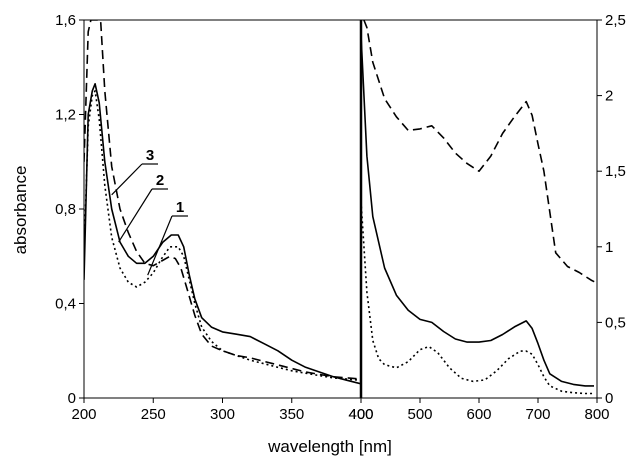 The image size is (636, 464). What do you see at coordinates (180, 207) in the screenshot?
I see `annotation-1-label: 1` at bounding box center [180, 207].